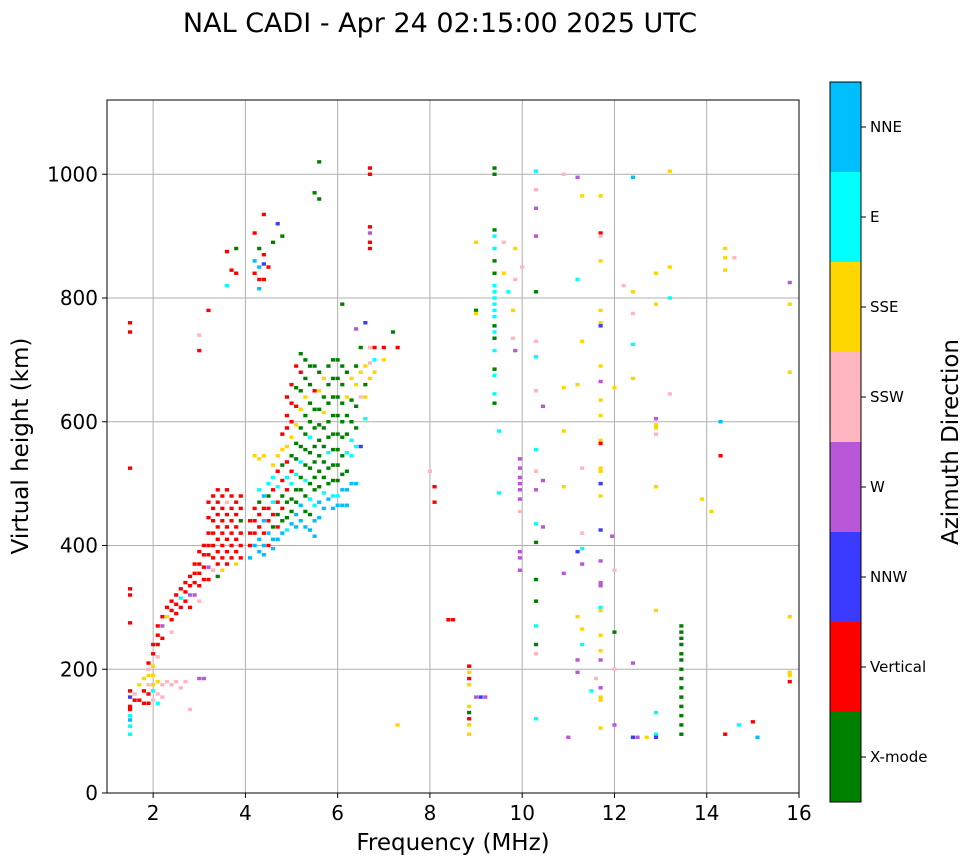 This screenshot has height=865, width=972. Describe the element at coordinates (888, 577) in the screenshot. I see `colorbar-tick-label: NNW` at that location.